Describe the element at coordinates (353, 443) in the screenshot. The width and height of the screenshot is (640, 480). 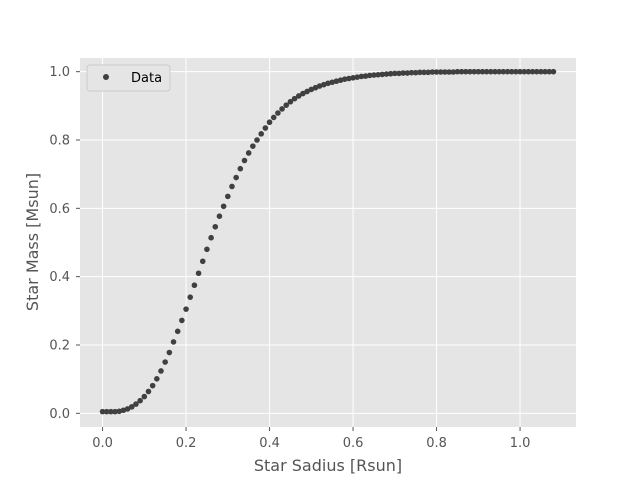
I see `x-tick-label: 0.6` at that location.